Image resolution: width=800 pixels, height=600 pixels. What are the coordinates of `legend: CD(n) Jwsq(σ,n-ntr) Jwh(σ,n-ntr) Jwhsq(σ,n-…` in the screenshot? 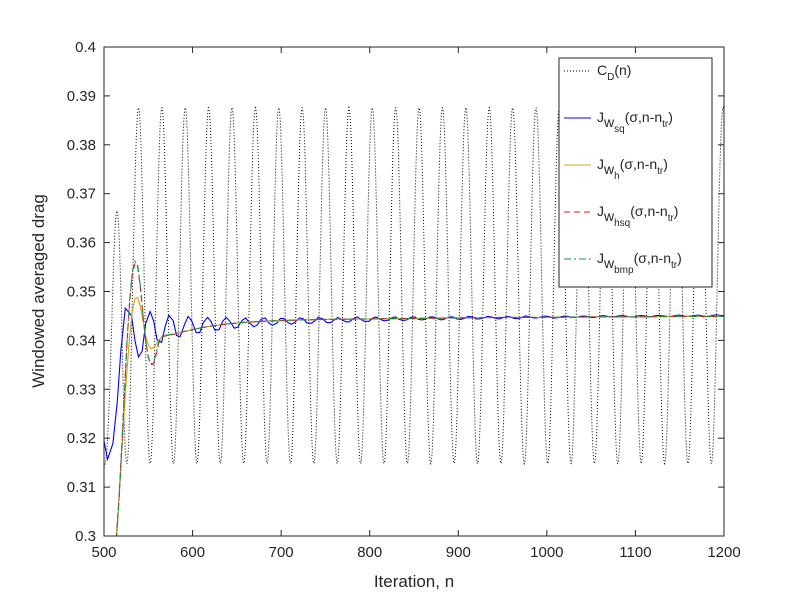 It's located at (635, 172).